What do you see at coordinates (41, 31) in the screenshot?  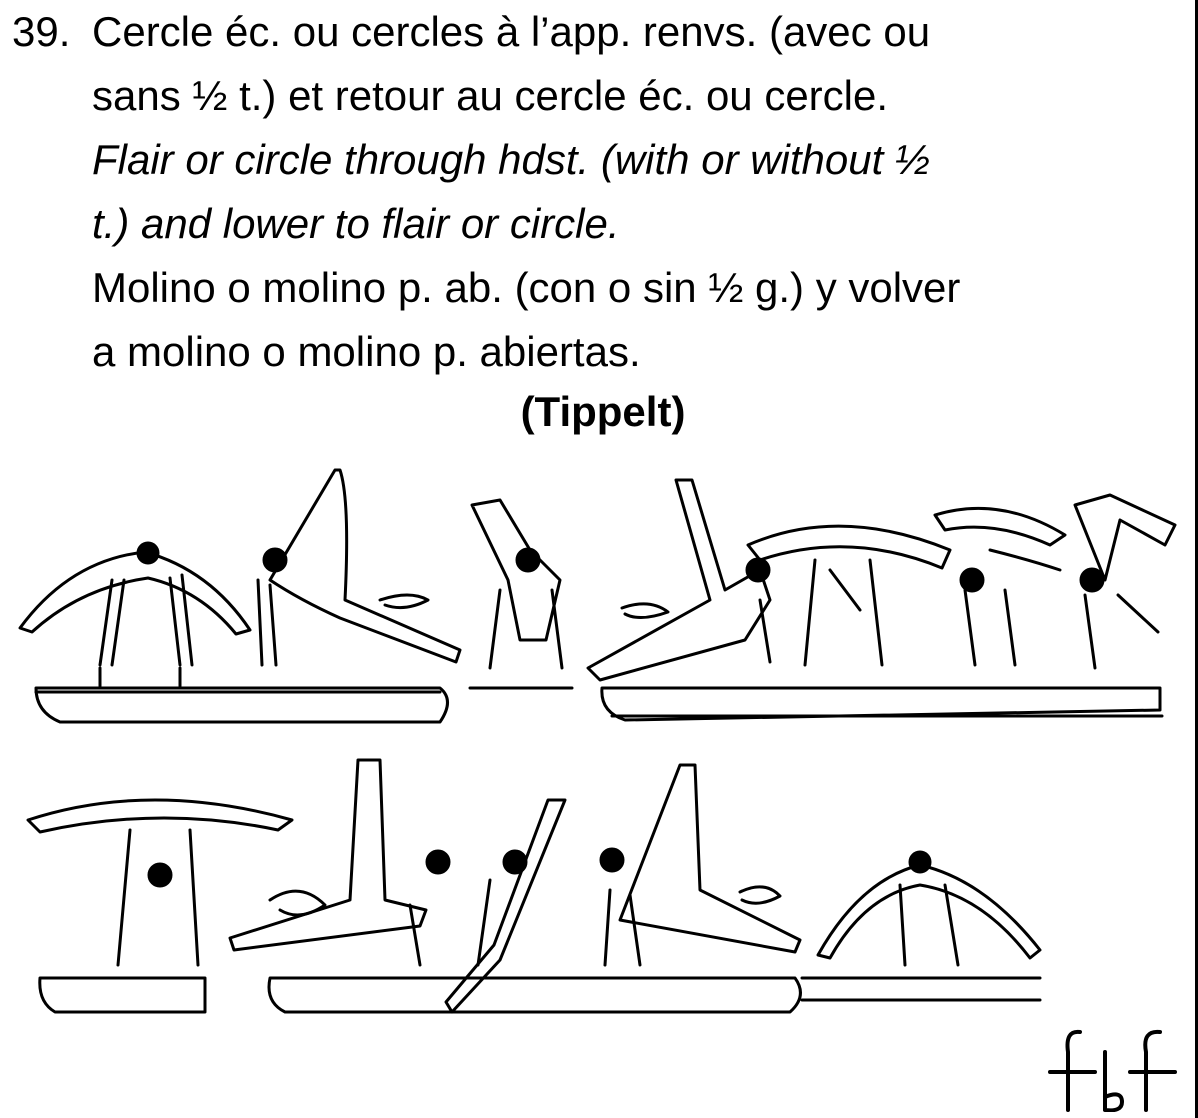 I see `element-number: 39.` at bounding box center [41, 31].